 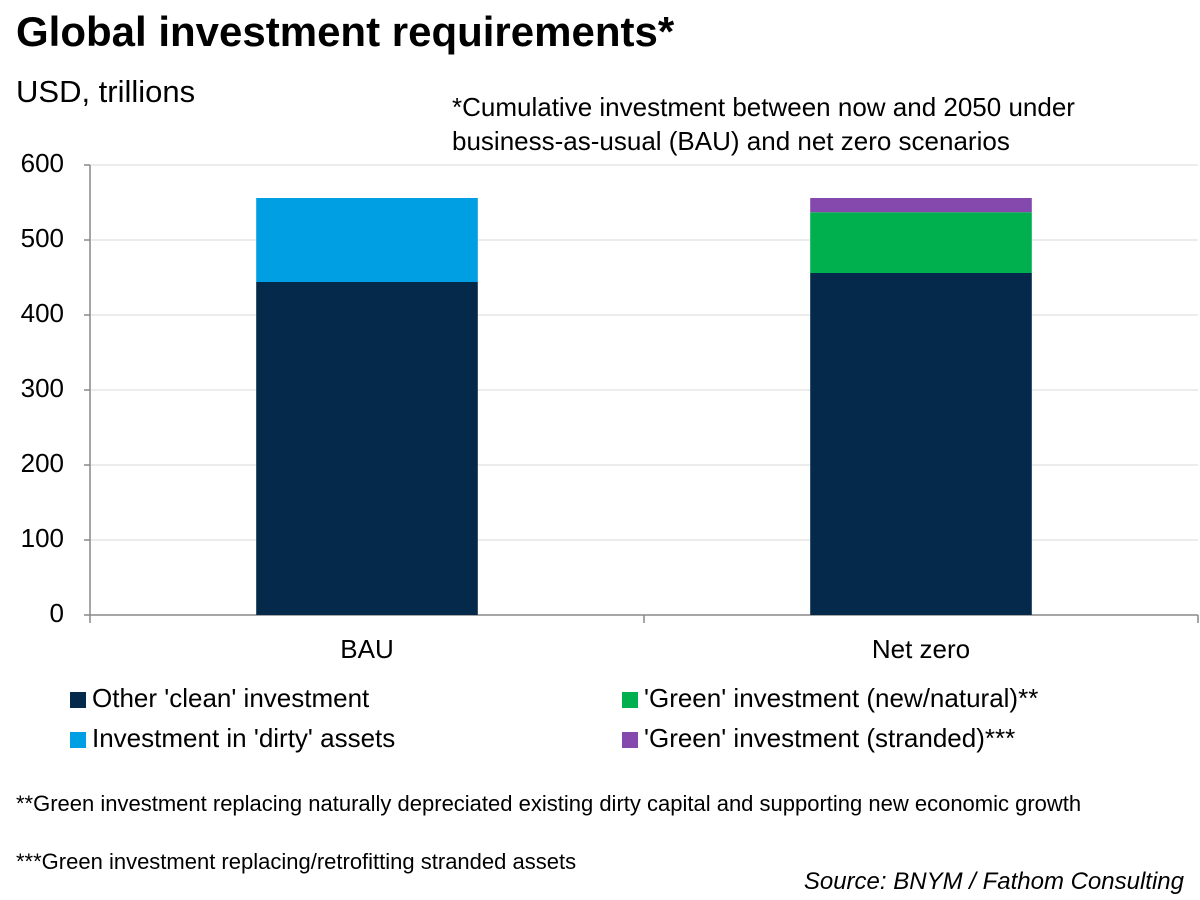 What do you see at coordinates (243, 738) in the screenshot?
I see `legend-label: Investment in 'dirty' assets` at bounding box center [243, 738].